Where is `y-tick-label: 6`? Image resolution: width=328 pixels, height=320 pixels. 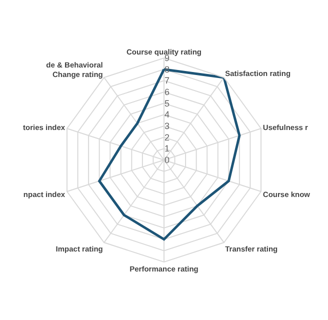 y-tick-label: 6 is located at coordinates (167, 91).